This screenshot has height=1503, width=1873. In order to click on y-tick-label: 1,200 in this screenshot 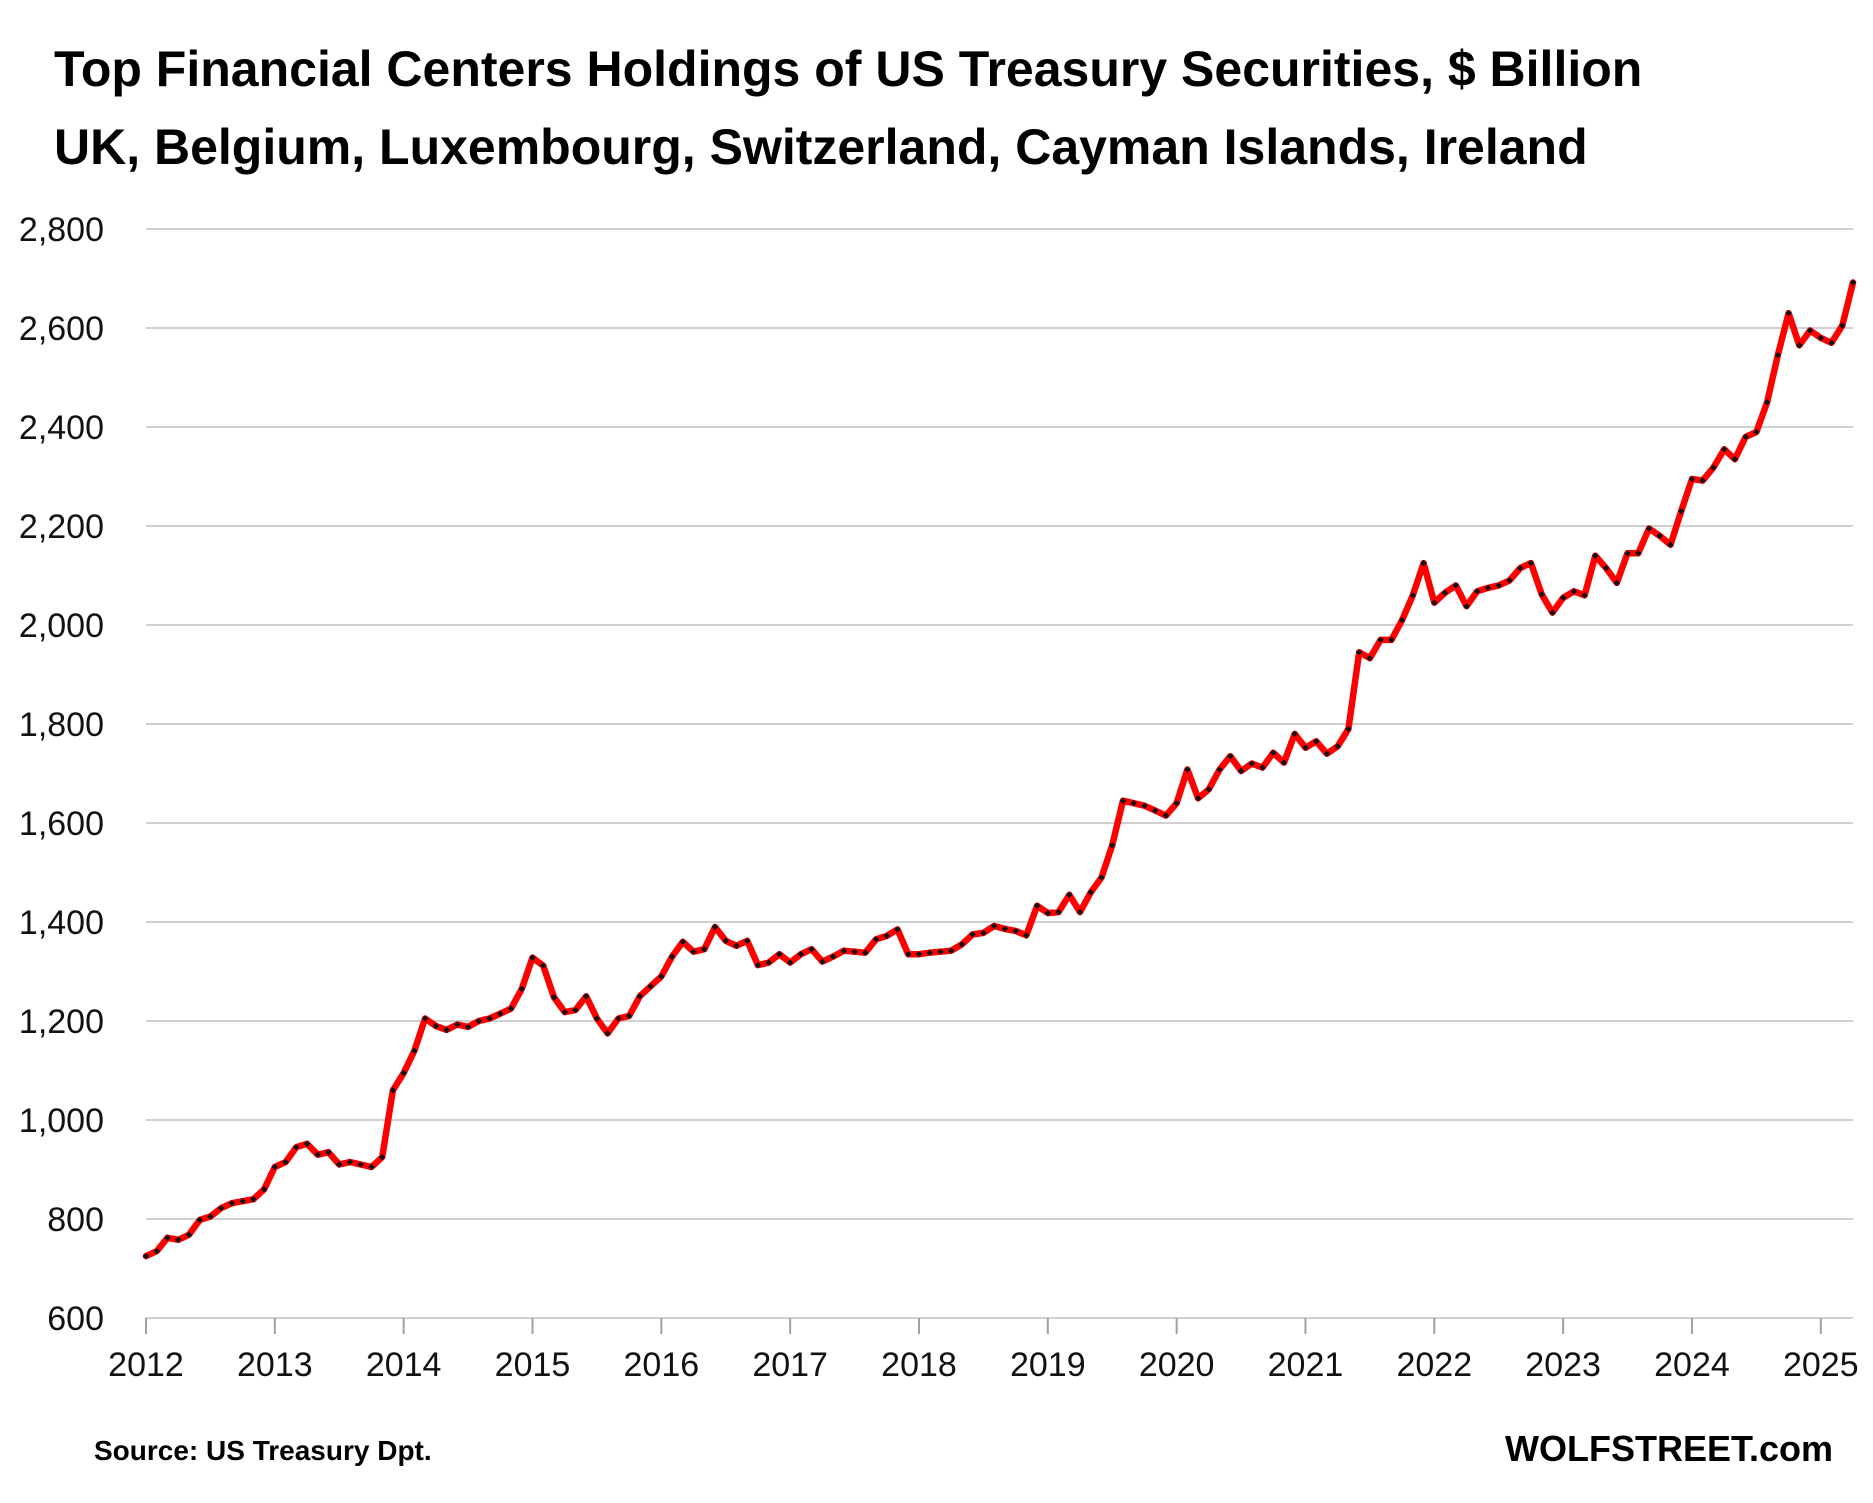, I will do `click(61, 1022)`.